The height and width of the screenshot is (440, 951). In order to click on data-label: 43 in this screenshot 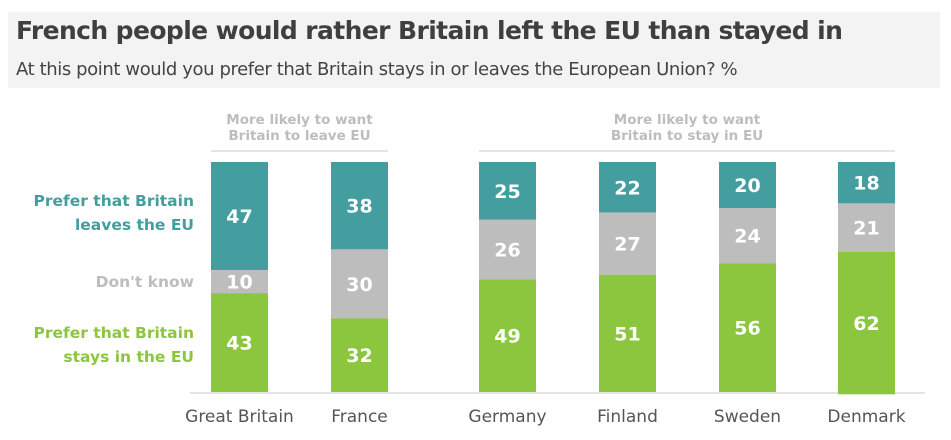, I will do `click(239, 344)`.